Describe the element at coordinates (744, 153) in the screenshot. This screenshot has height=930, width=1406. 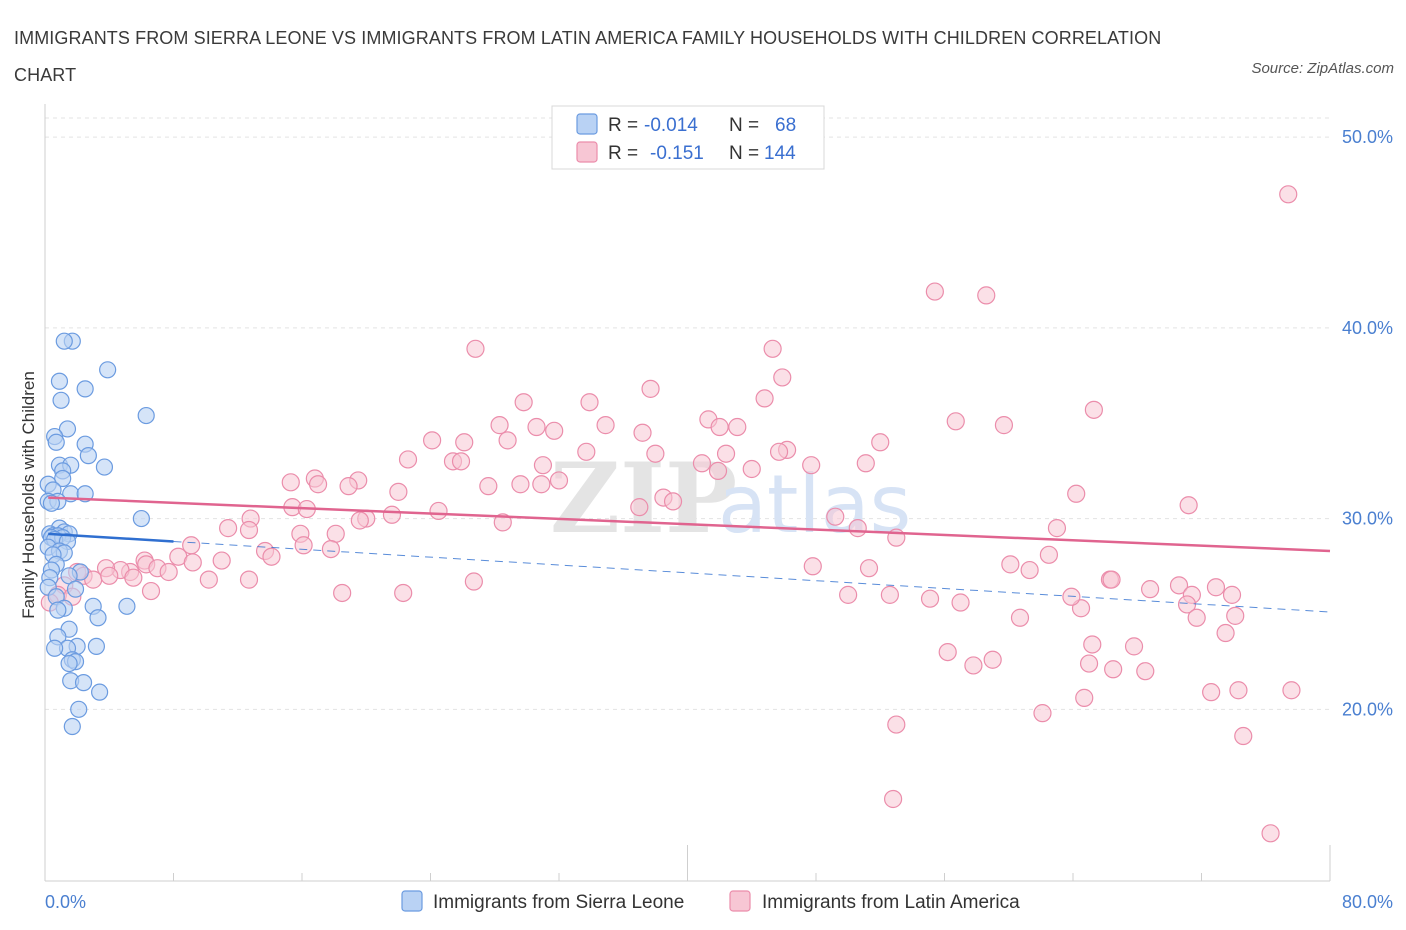
I see `stats-legend-n-label-2: N =` at that location.